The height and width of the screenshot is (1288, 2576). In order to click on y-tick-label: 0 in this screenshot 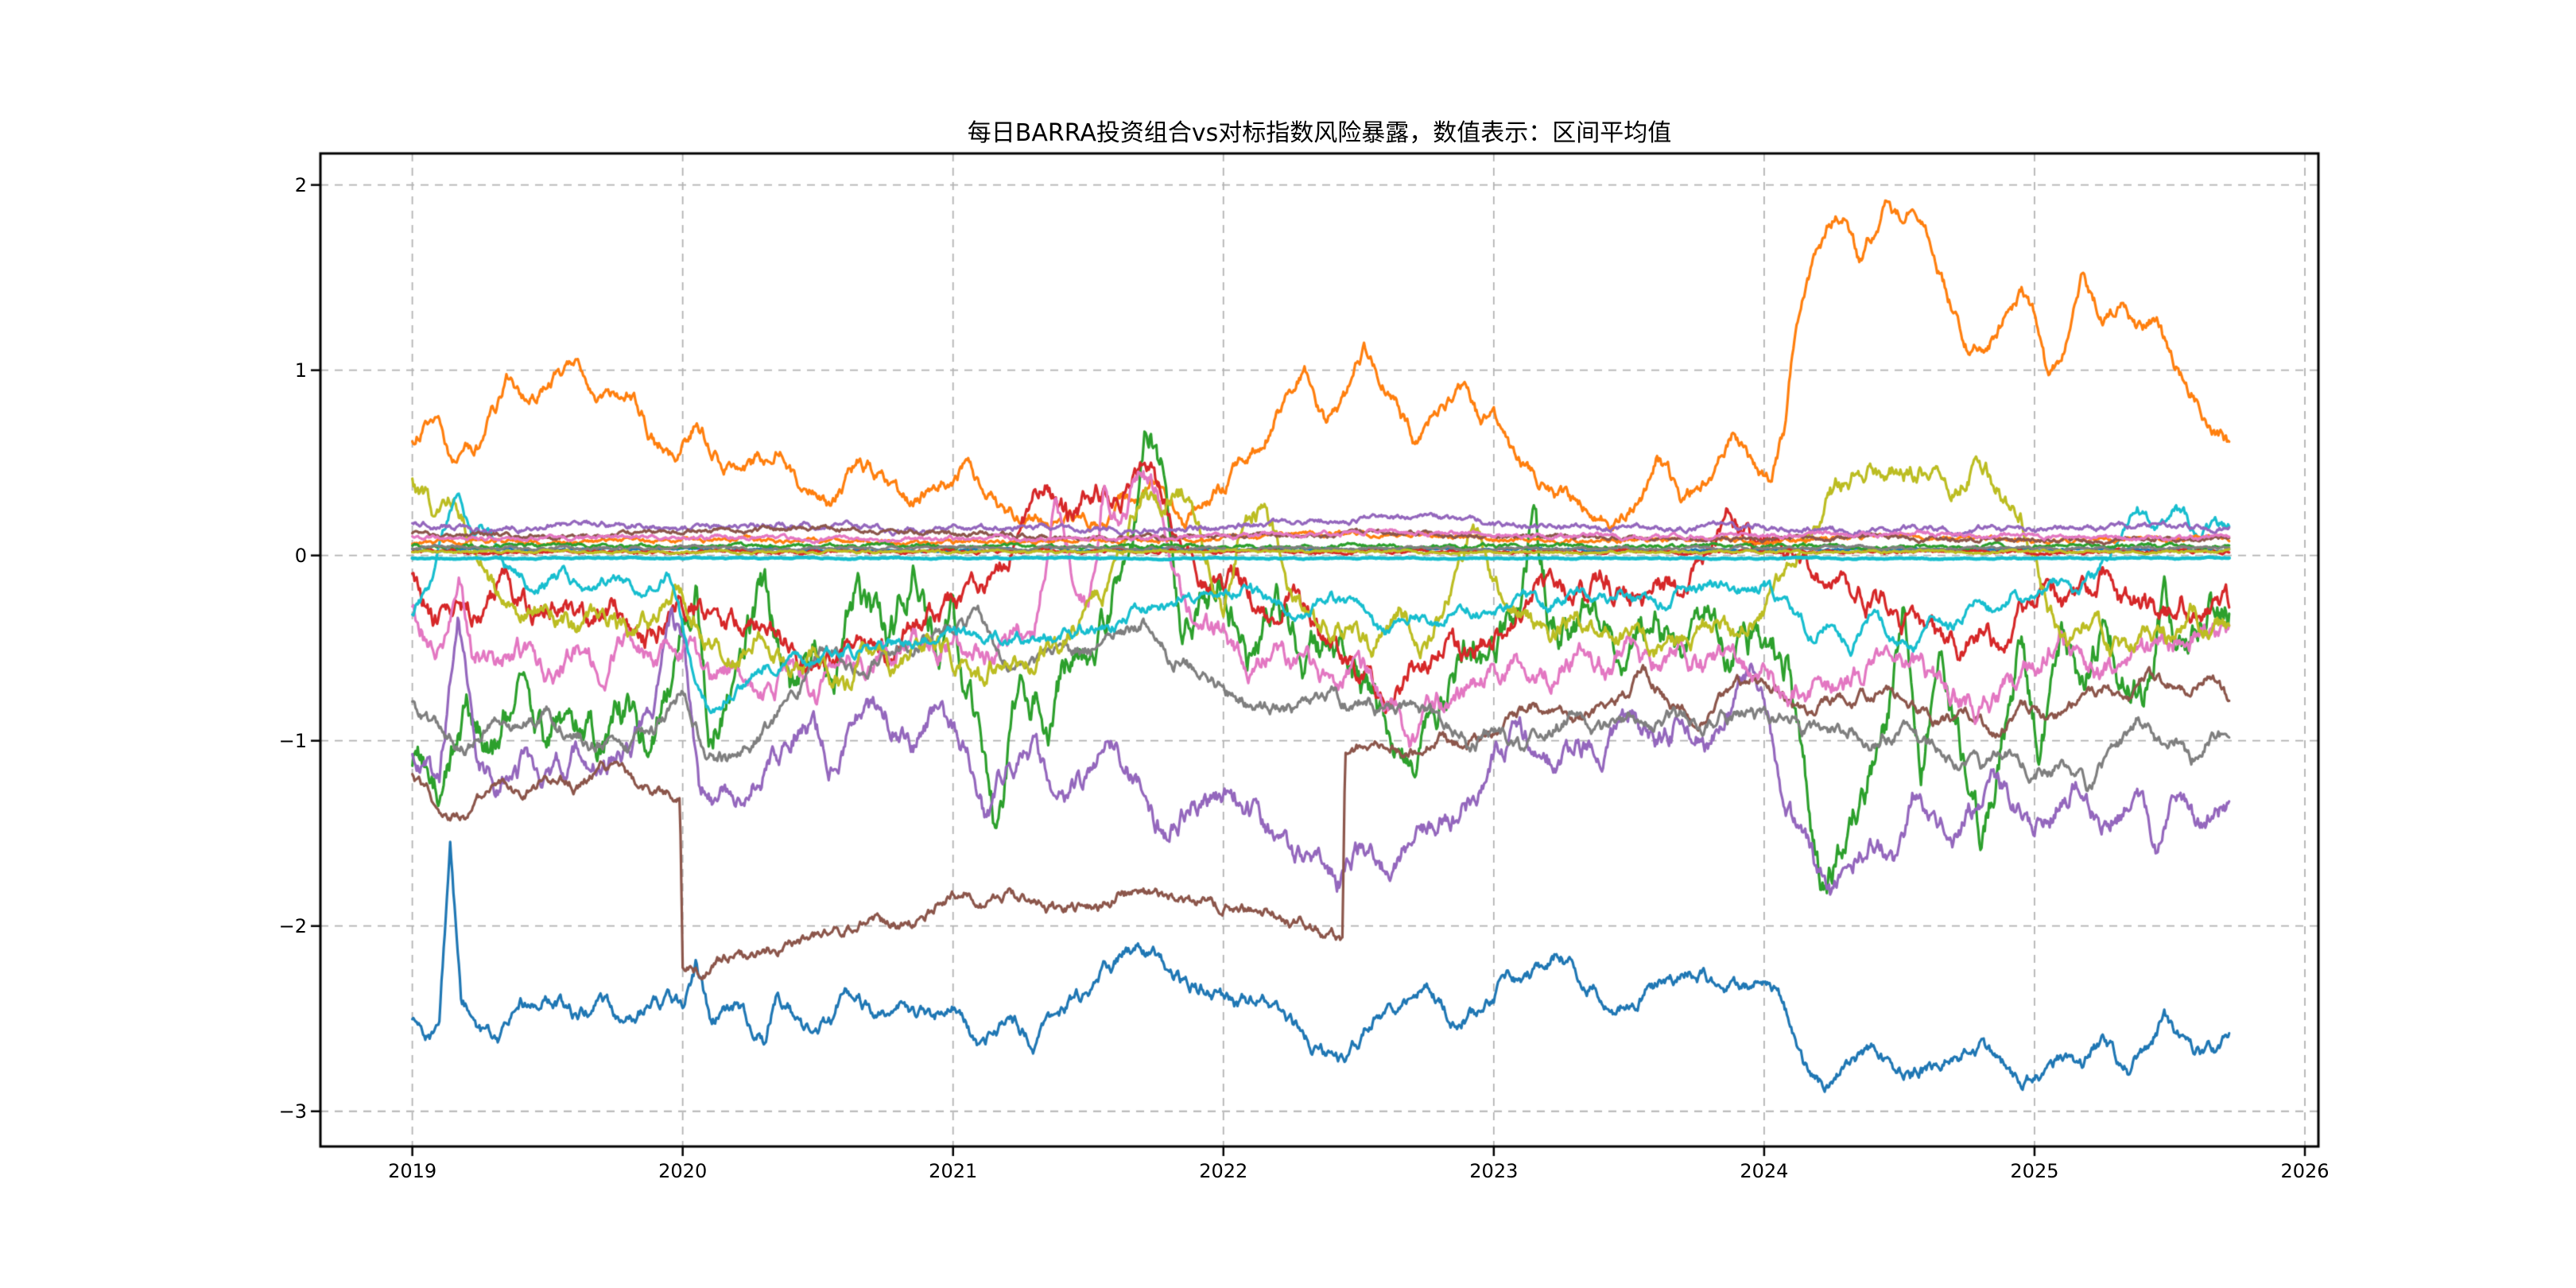, I will do `click(301, 555)`.